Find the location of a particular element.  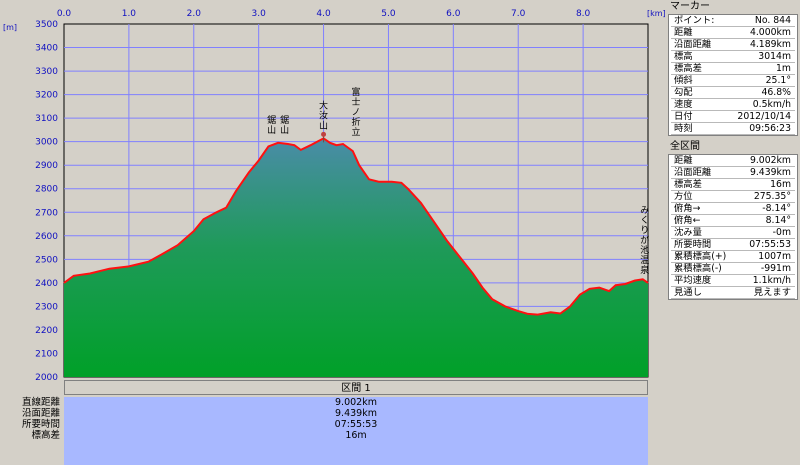

info-value: No. 844 is located at coordinates (772, 20).